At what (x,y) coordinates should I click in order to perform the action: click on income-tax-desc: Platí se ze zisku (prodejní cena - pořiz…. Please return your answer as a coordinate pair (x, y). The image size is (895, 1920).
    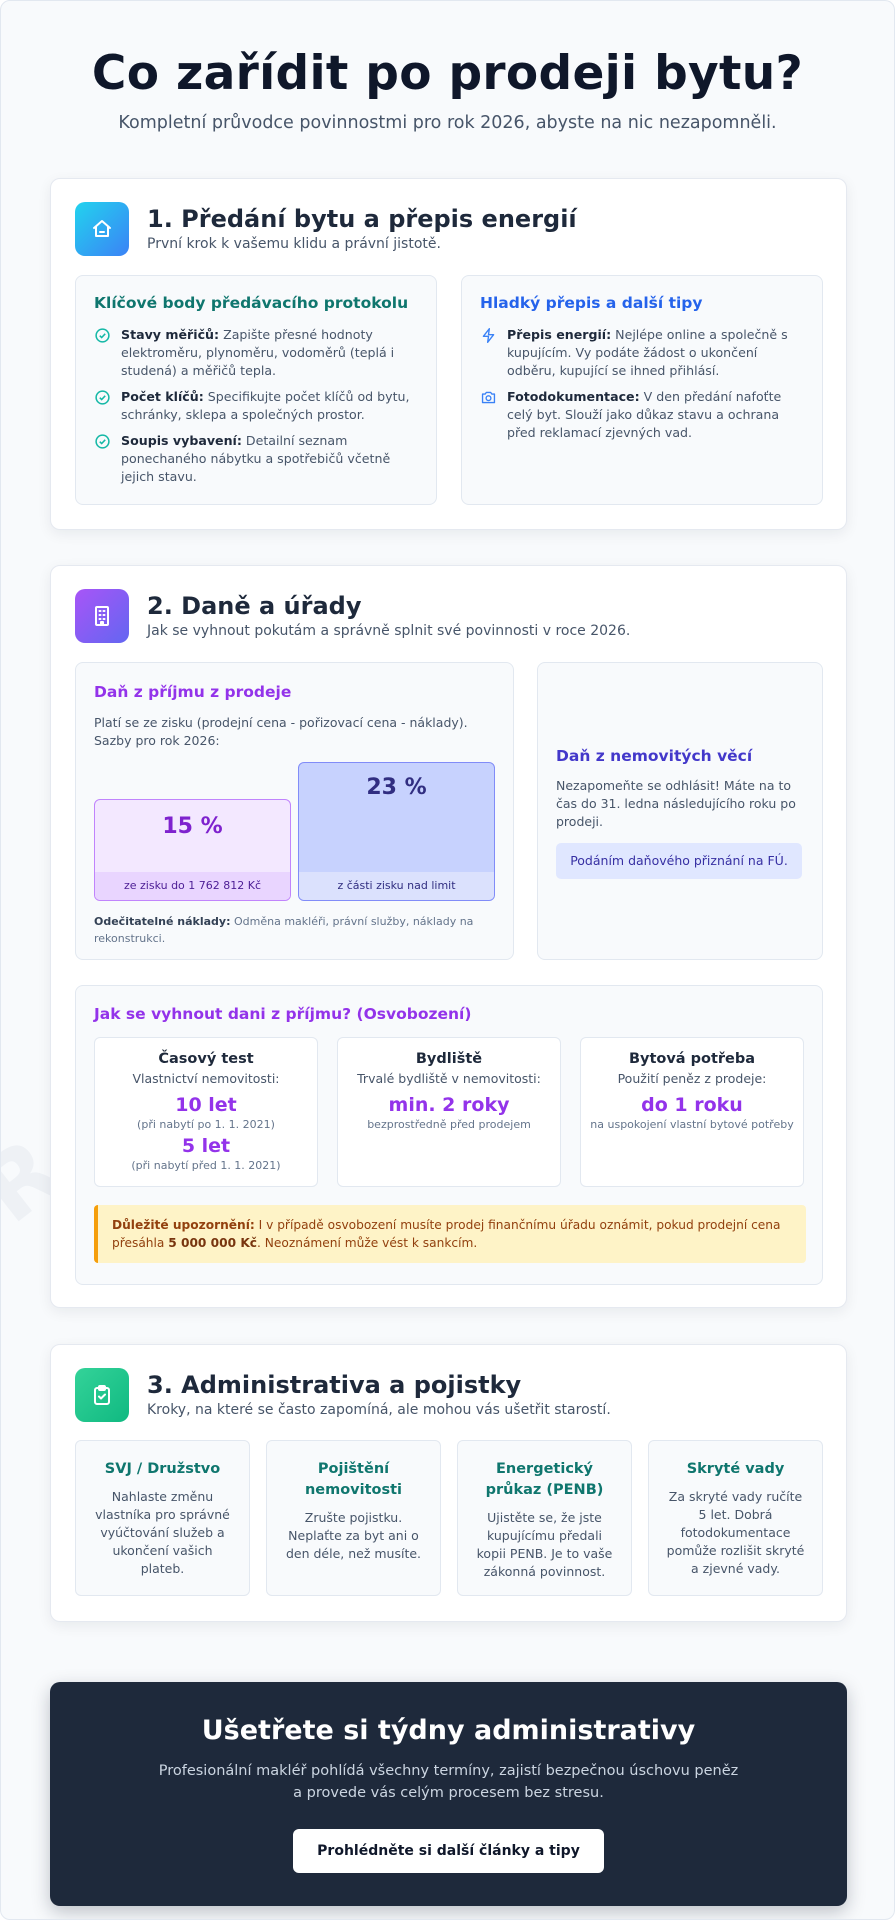
    Looking at the image, I should click on (281, 731).